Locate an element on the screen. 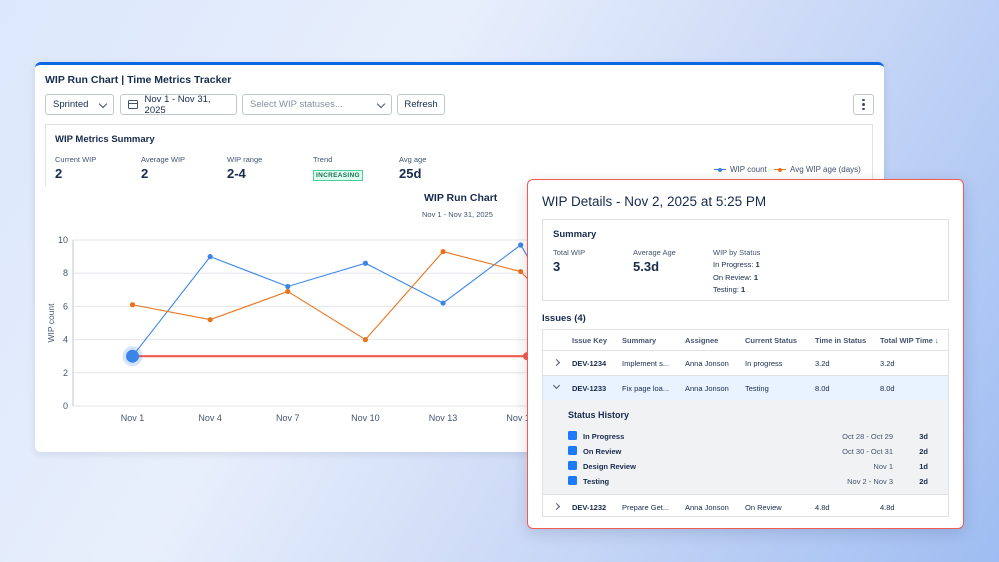 The height and width of the screenshot is (562, 999). average-age: Average Age 5.3d is located at coordinates (654, 261).